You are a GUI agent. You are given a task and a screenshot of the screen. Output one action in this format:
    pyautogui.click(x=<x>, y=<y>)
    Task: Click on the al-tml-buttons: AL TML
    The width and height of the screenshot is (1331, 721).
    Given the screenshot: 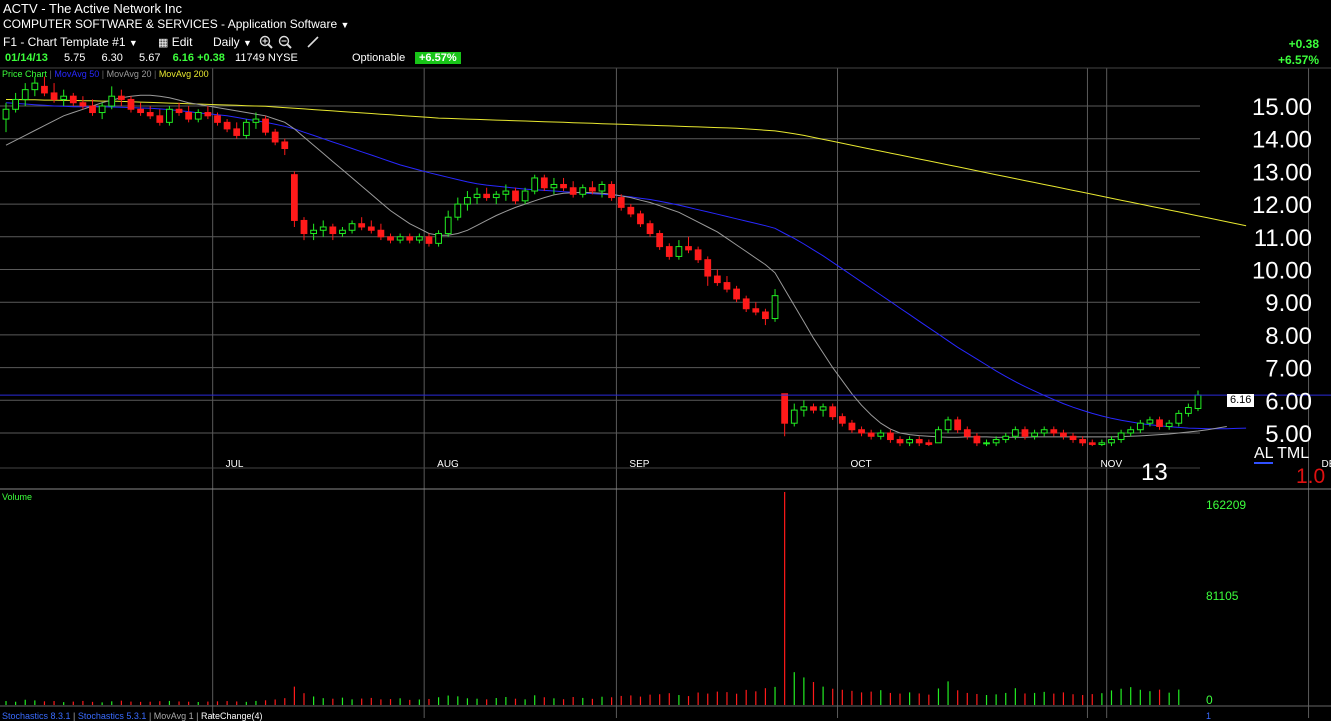 What is the action you would take?
    pyautogui.click(x=1282, y=454)
    